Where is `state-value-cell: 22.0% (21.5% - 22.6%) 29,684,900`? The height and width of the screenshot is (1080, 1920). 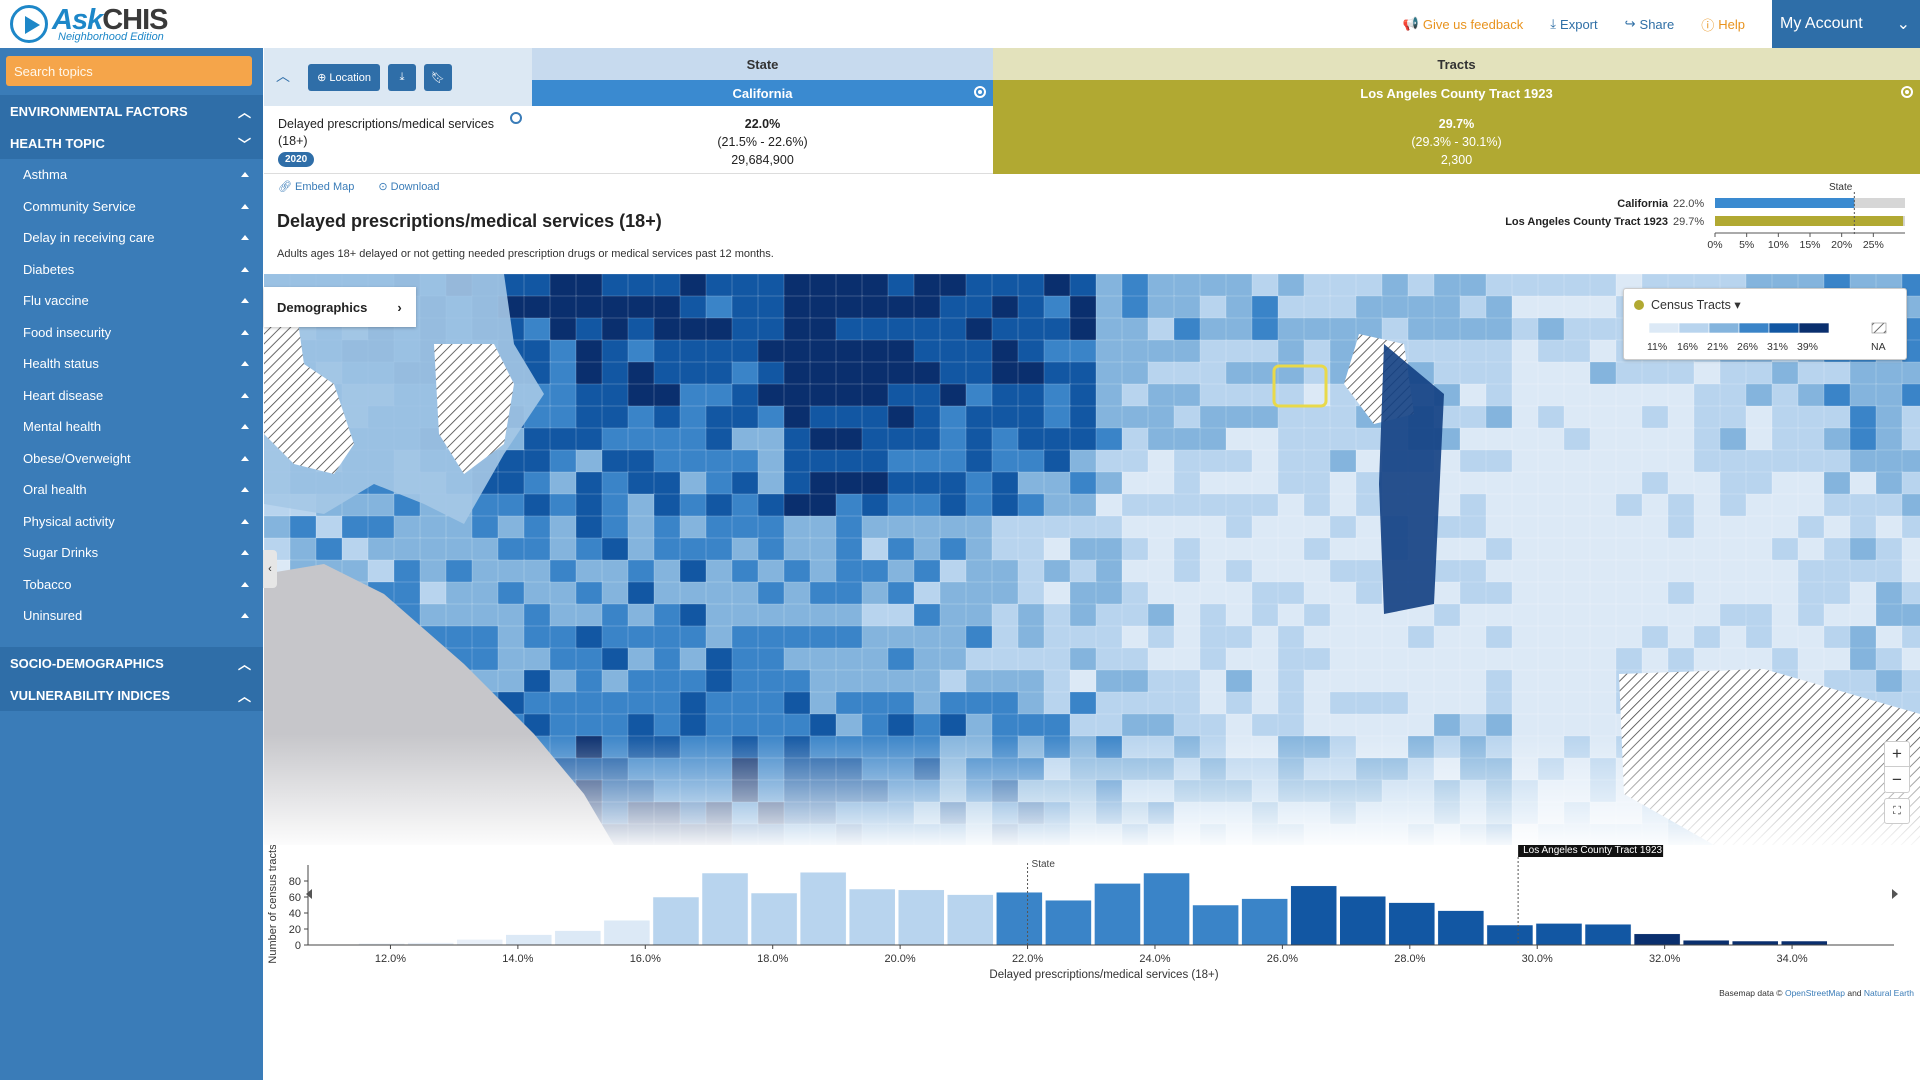 state-value-cell: 22.0% (21.5% - 22.6%) 29,684,900 is located at coordinates (762, 140).